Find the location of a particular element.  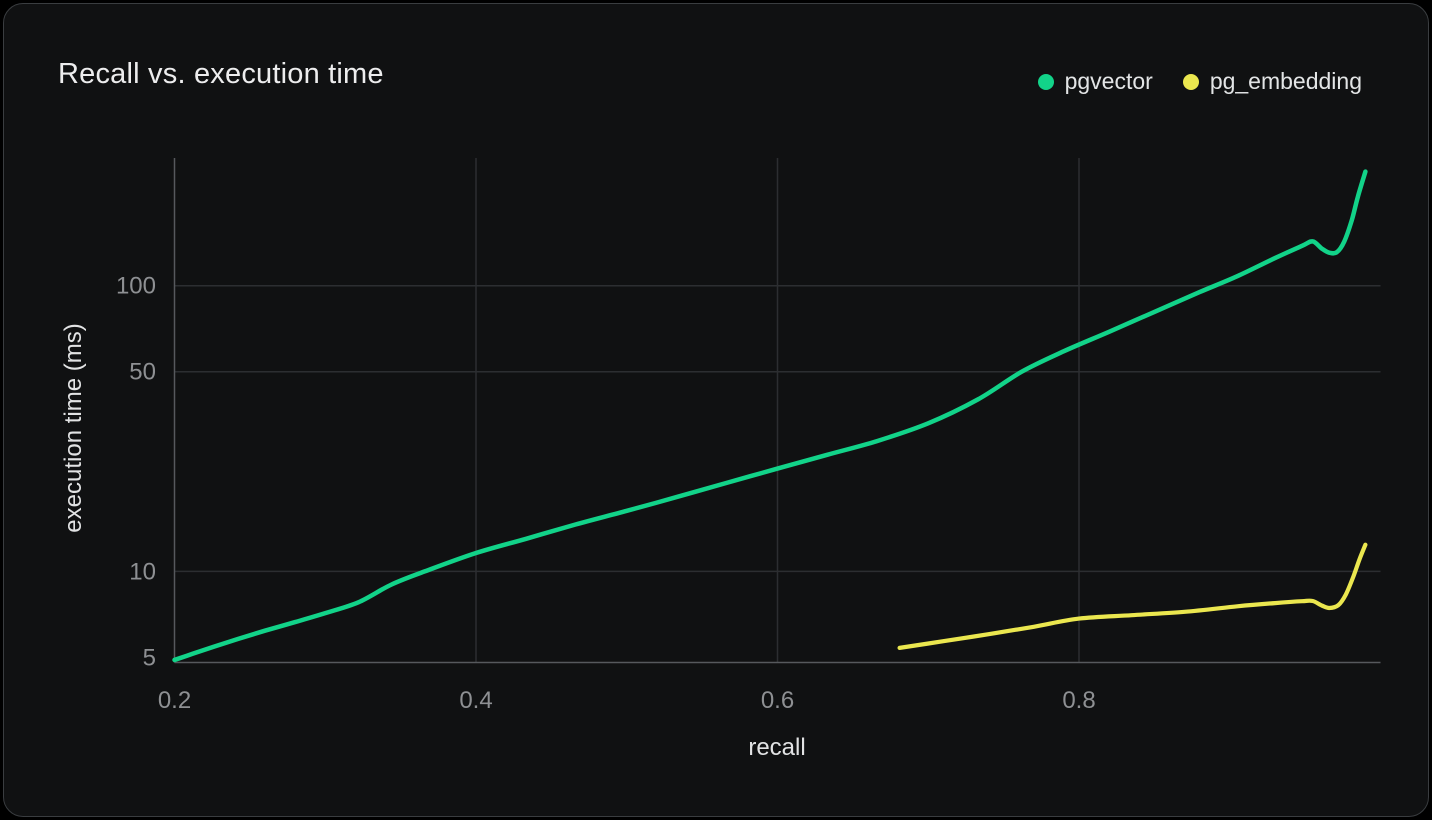

x-tick-label: 0.2 is located at coordinates (174, 700).